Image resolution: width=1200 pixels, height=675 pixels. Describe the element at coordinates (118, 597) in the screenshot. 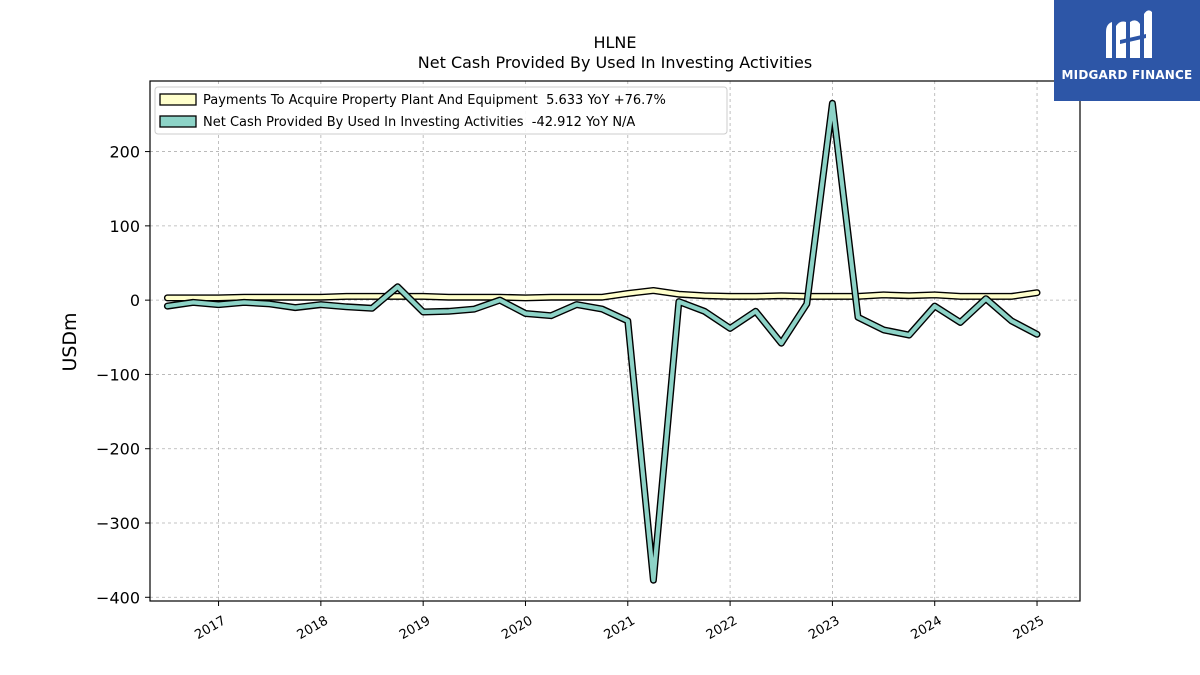

I see `y-tick-label: −400` at that location.